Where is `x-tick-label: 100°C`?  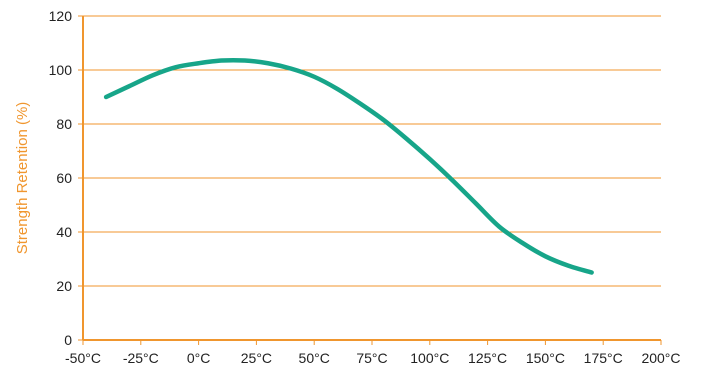
x-tick-label: 100°C is located at coordinates (429, 358).